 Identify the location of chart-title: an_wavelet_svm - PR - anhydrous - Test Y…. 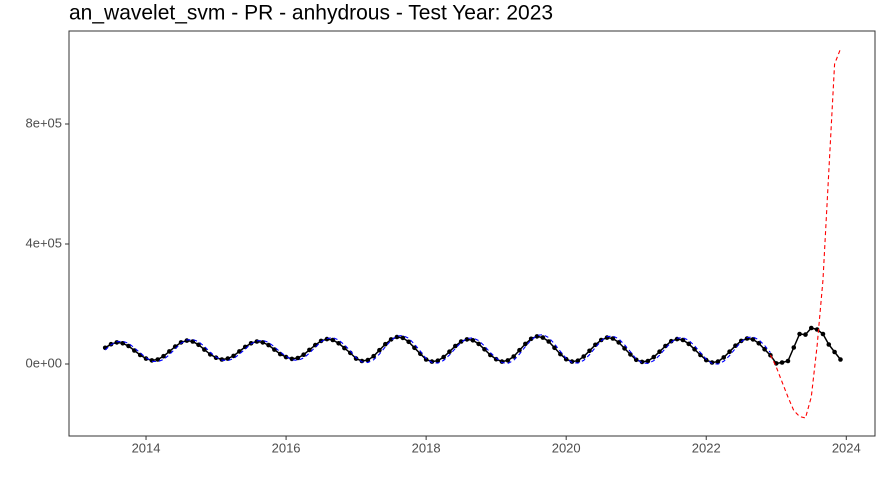
(311, 13).